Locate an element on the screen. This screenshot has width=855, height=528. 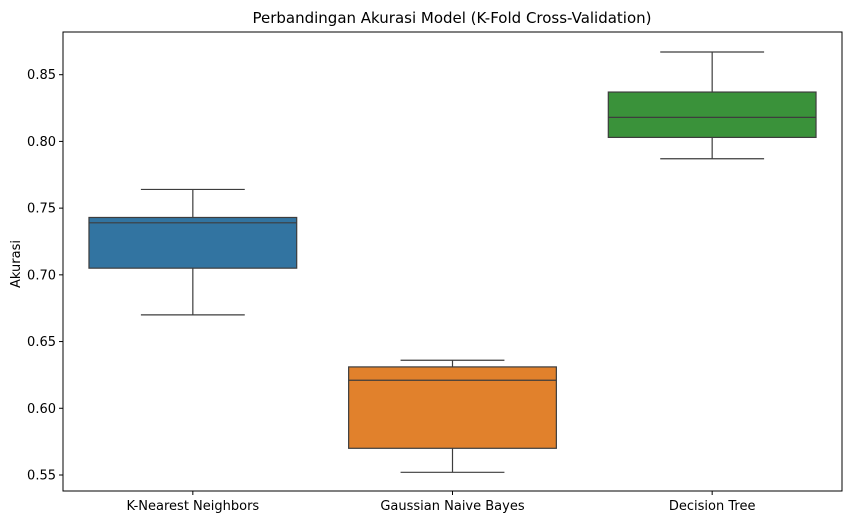
x-tick-label: Gaussian Naive Bayes is located at coordinates (452, 506).